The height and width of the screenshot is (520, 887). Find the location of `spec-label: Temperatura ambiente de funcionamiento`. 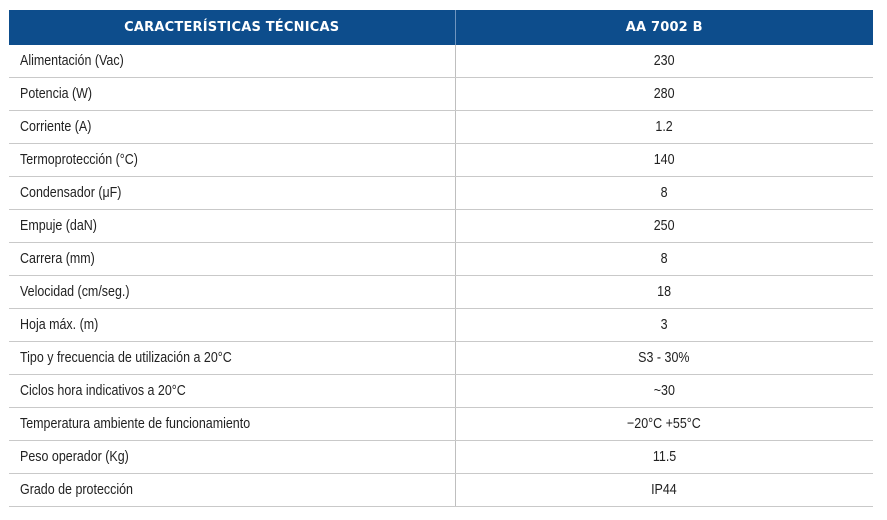

spec-label: Temperatura ambiente de funcionamiento is located at coordinates (135, 424).